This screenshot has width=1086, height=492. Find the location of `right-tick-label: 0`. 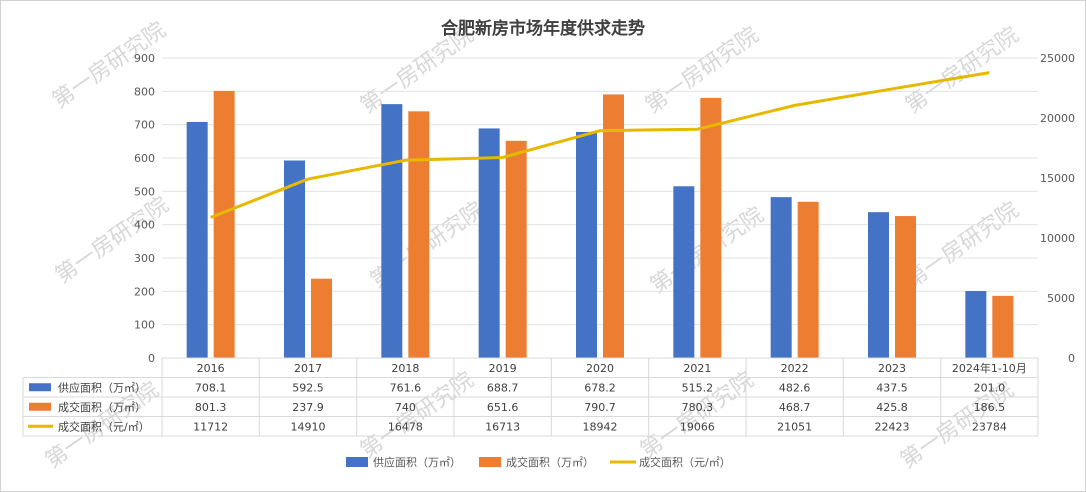

right-tick-label: 0 is located at coordinates (1071, 358).